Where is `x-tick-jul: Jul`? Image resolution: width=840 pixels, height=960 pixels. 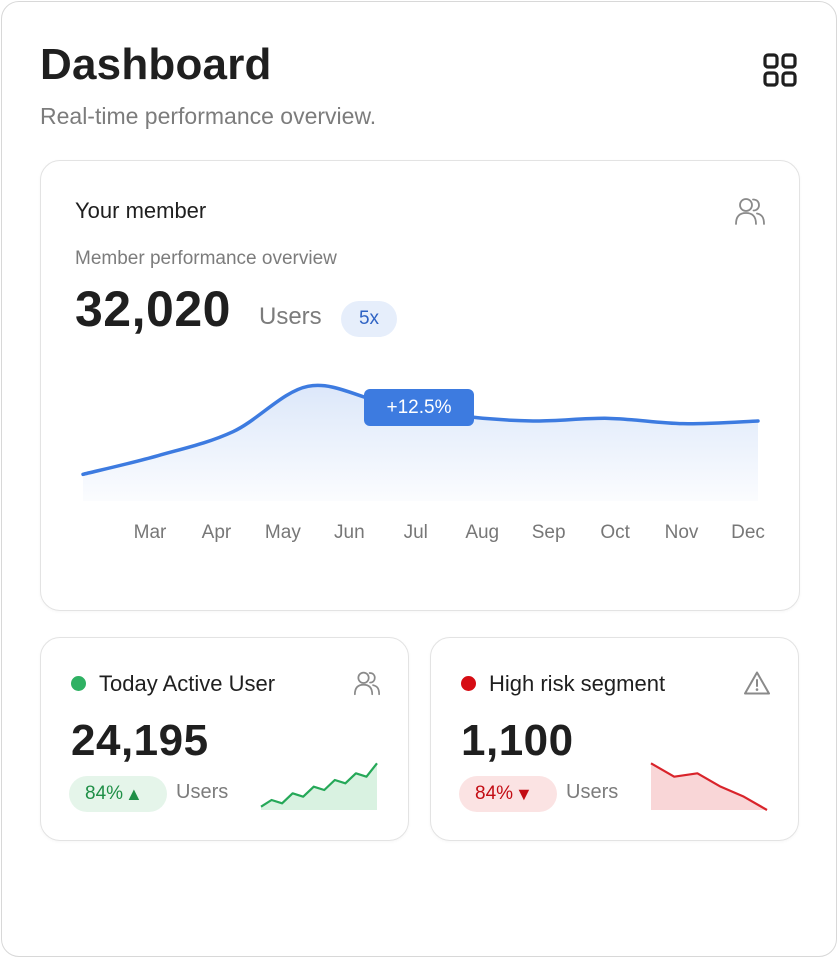
x-tick-jul: Jul is located at coordinates (415, 532).